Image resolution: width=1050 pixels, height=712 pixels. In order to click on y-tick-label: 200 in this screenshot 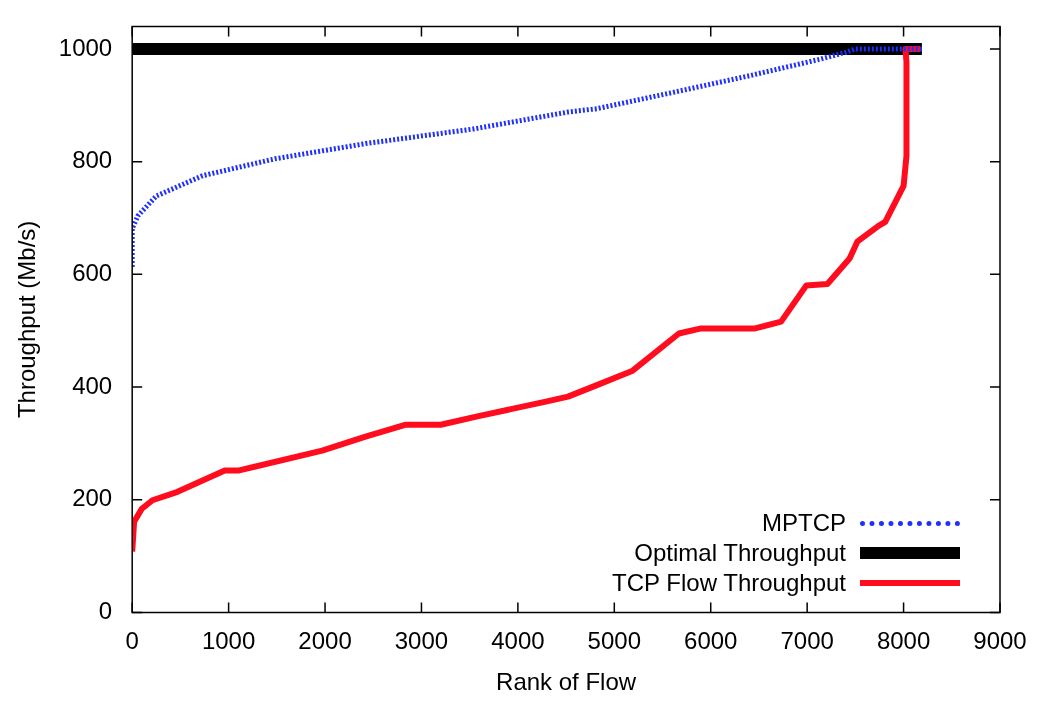, I will do `click(92, 498)`.